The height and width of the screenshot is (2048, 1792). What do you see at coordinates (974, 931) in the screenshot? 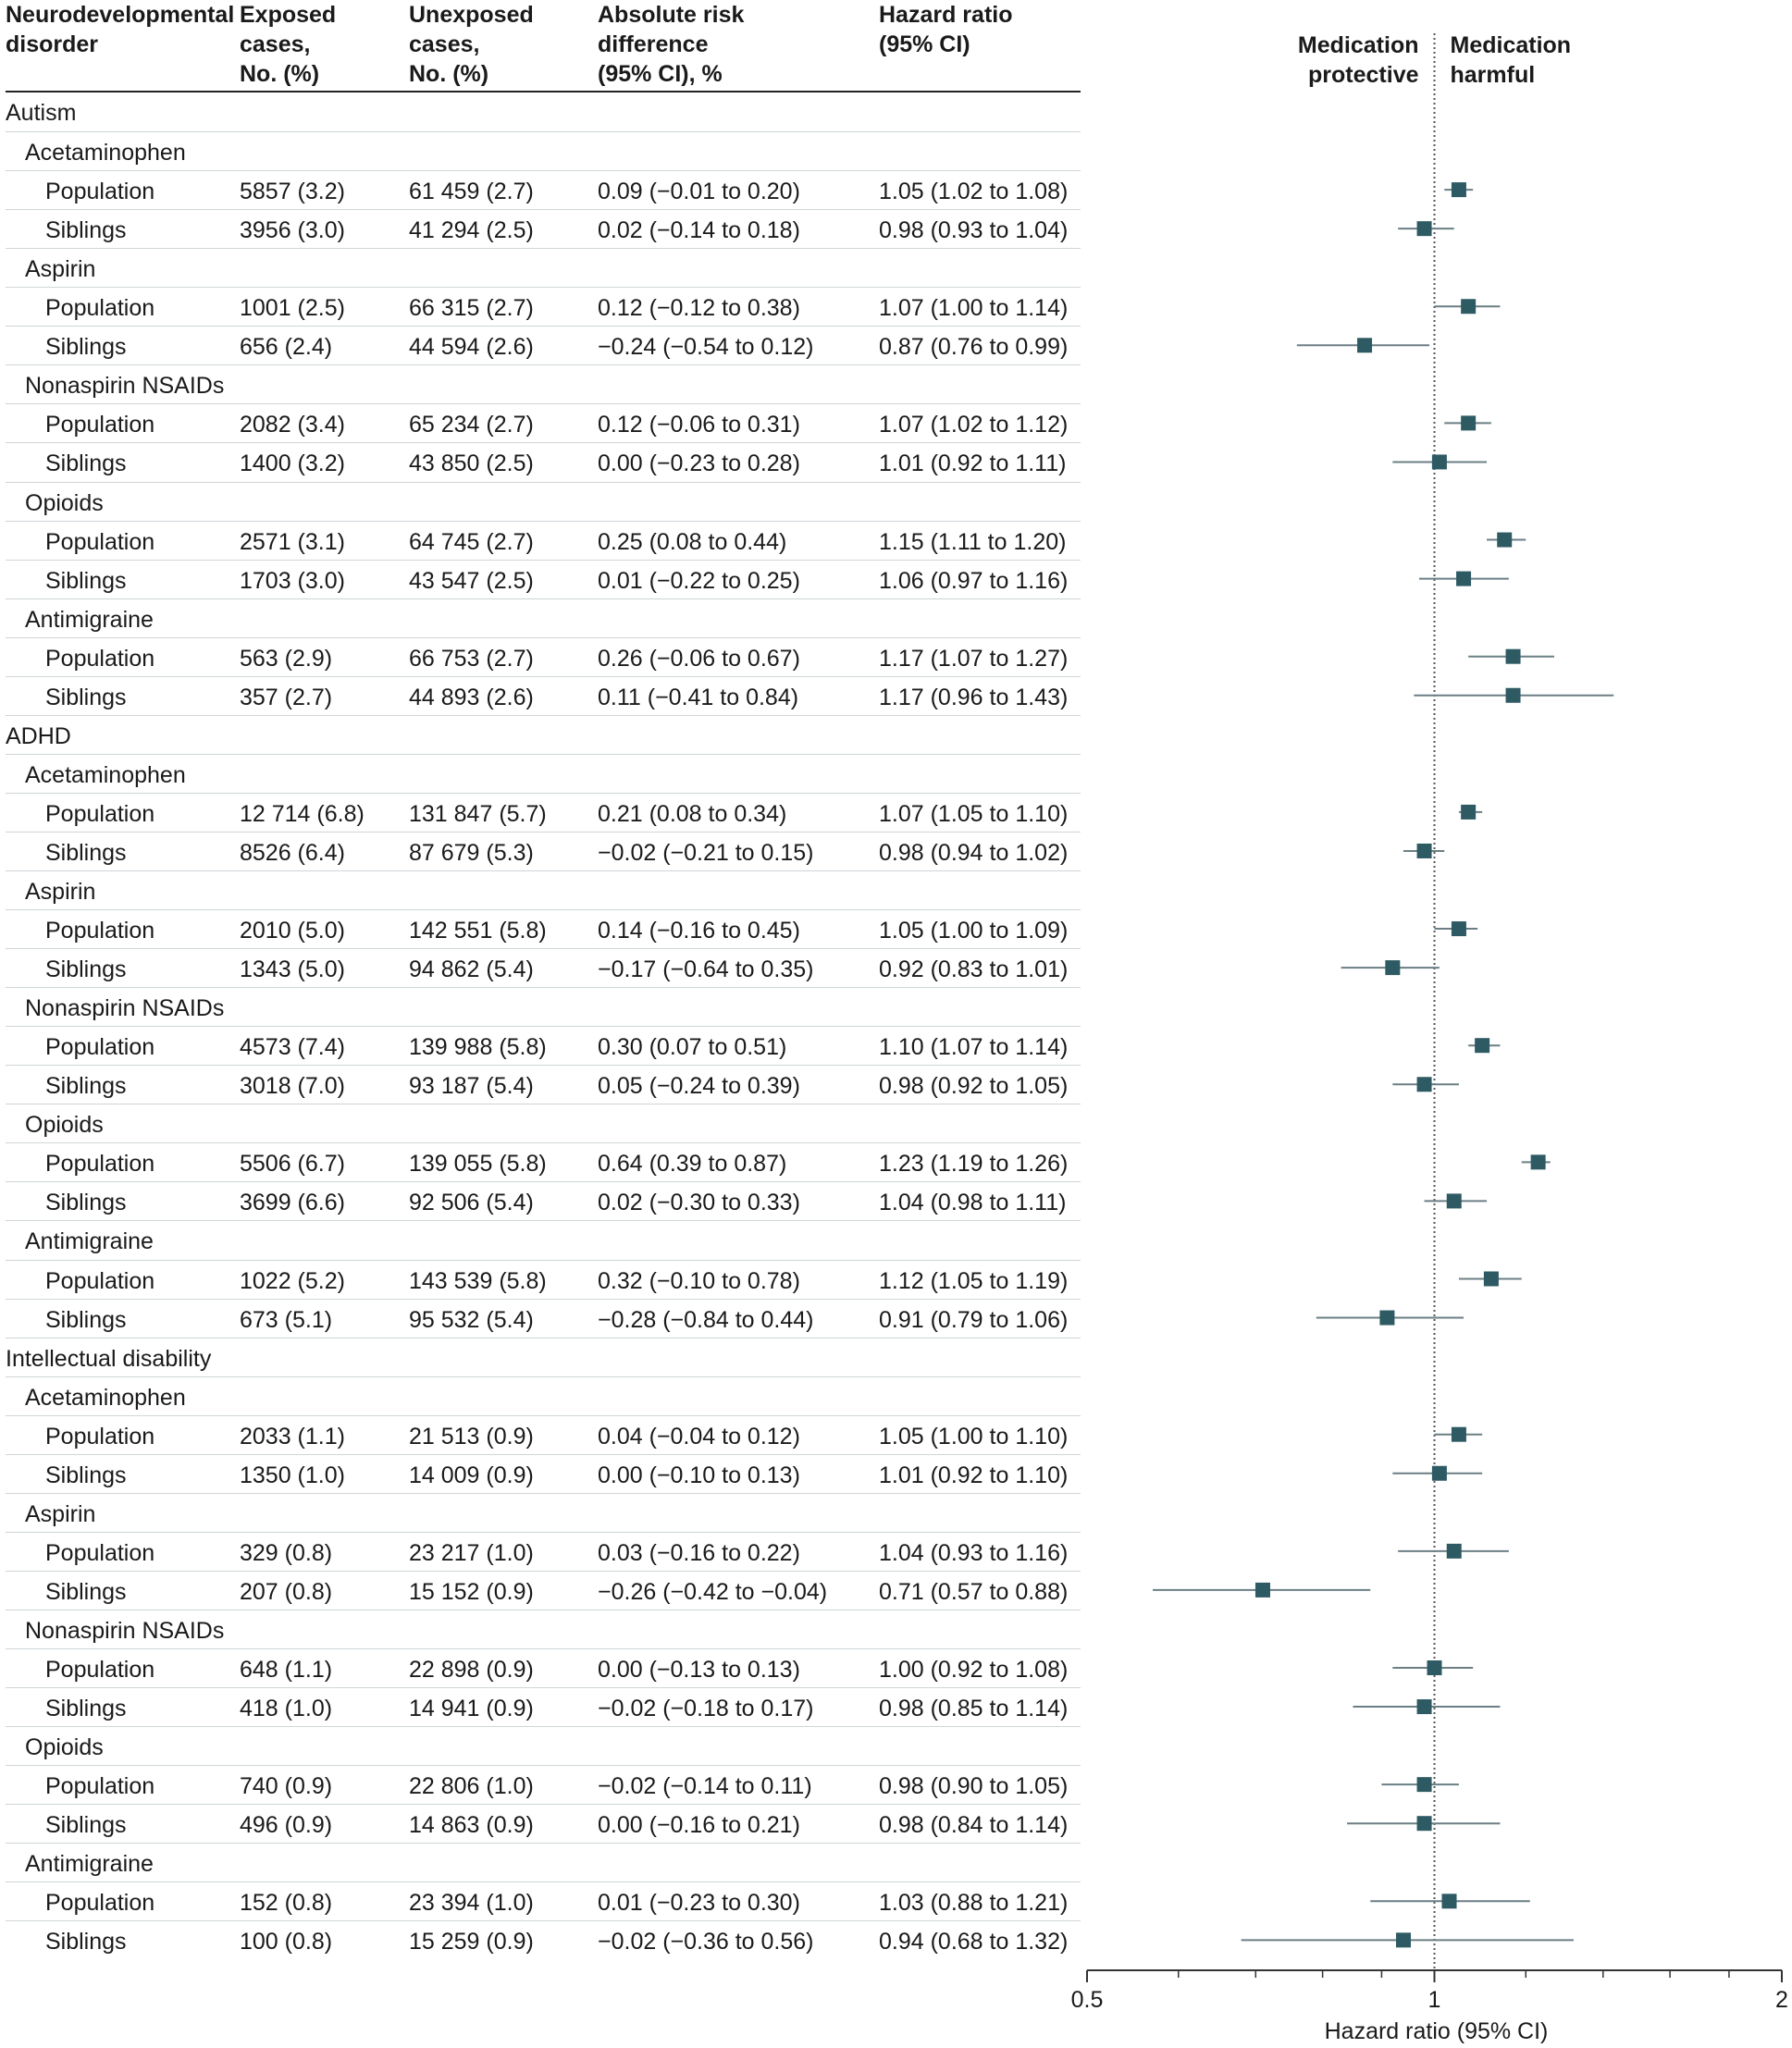
I see `hazard-ratio-cell: 1.05 (1.00 to 1.09)` at bounding box center [974, 931].